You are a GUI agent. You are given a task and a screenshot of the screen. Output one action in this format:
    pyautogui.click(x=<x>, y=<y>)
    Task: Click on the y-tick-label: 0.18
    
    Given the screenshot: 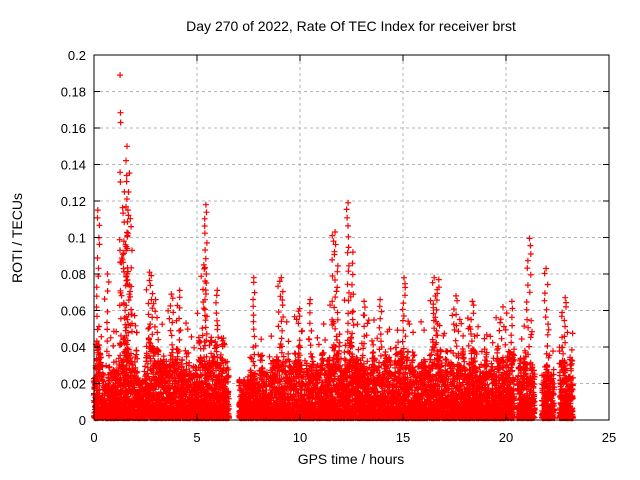 What is the action you would take?
    pyautogui.click(x=73, y=92)
    